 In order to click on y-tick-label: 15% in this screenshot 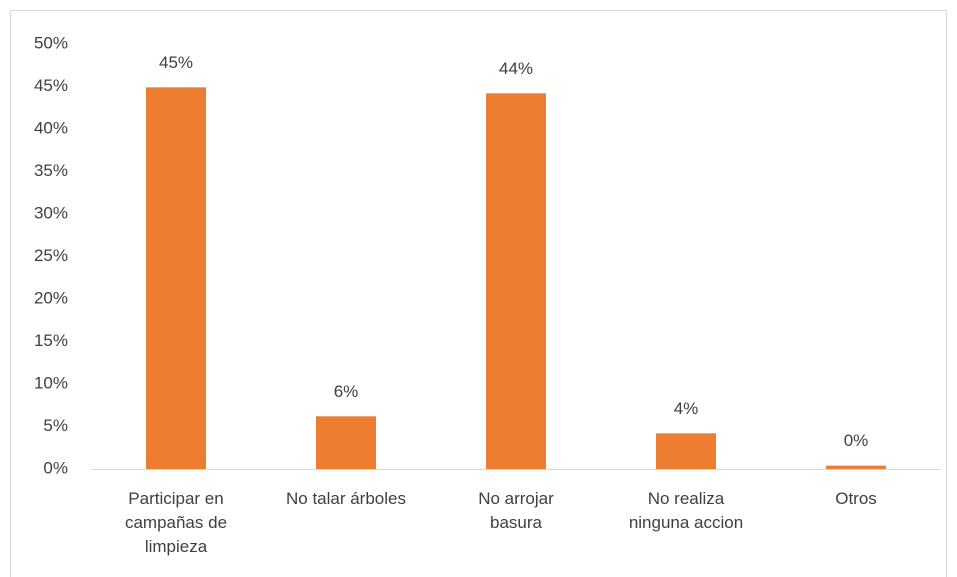, I will do `click(51, 340)`.